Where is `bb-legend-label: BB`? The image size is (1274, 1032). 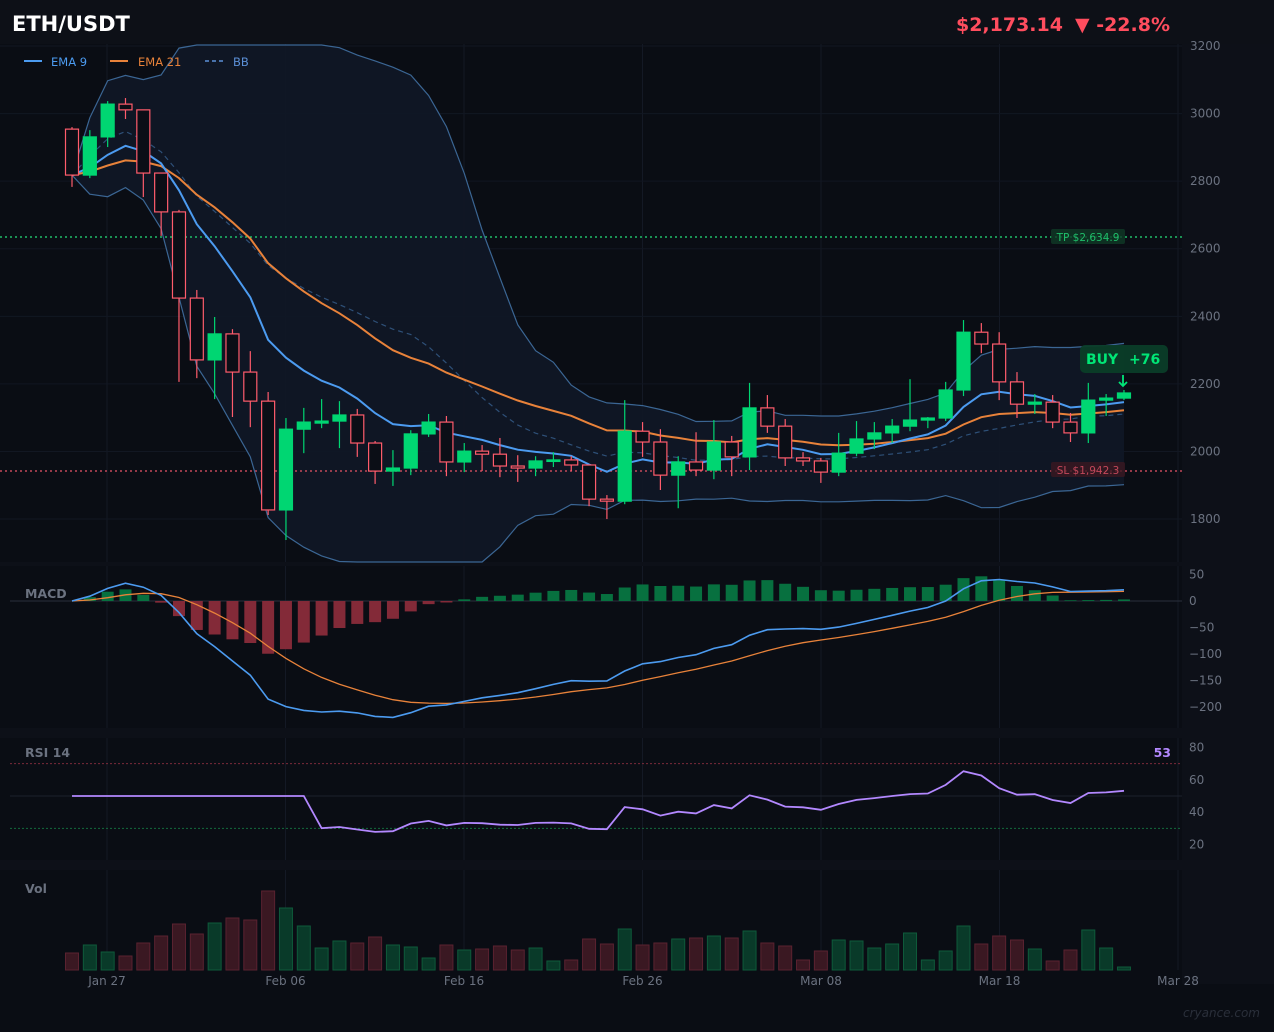
bb-legend-label: BB is located at coordinates (241, 62).